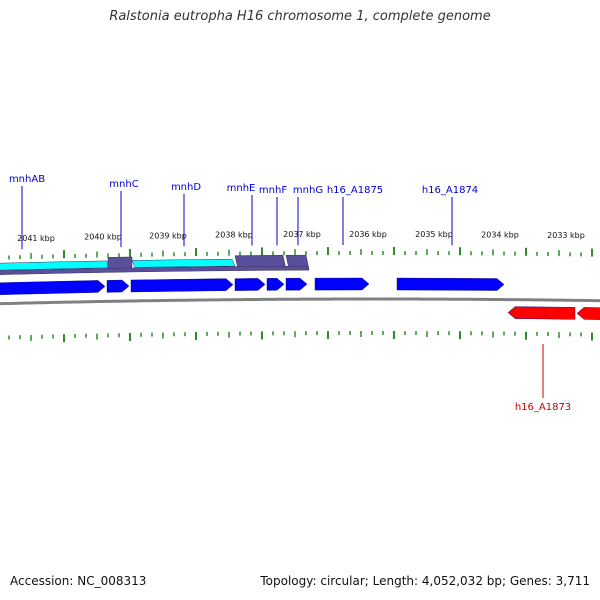 Image resolution: width=600 pixels, height=600 pixels. Describe the element at coordinates (566, 235) in the screenshot. I see `scale-label: 2033 kbp` at that location.